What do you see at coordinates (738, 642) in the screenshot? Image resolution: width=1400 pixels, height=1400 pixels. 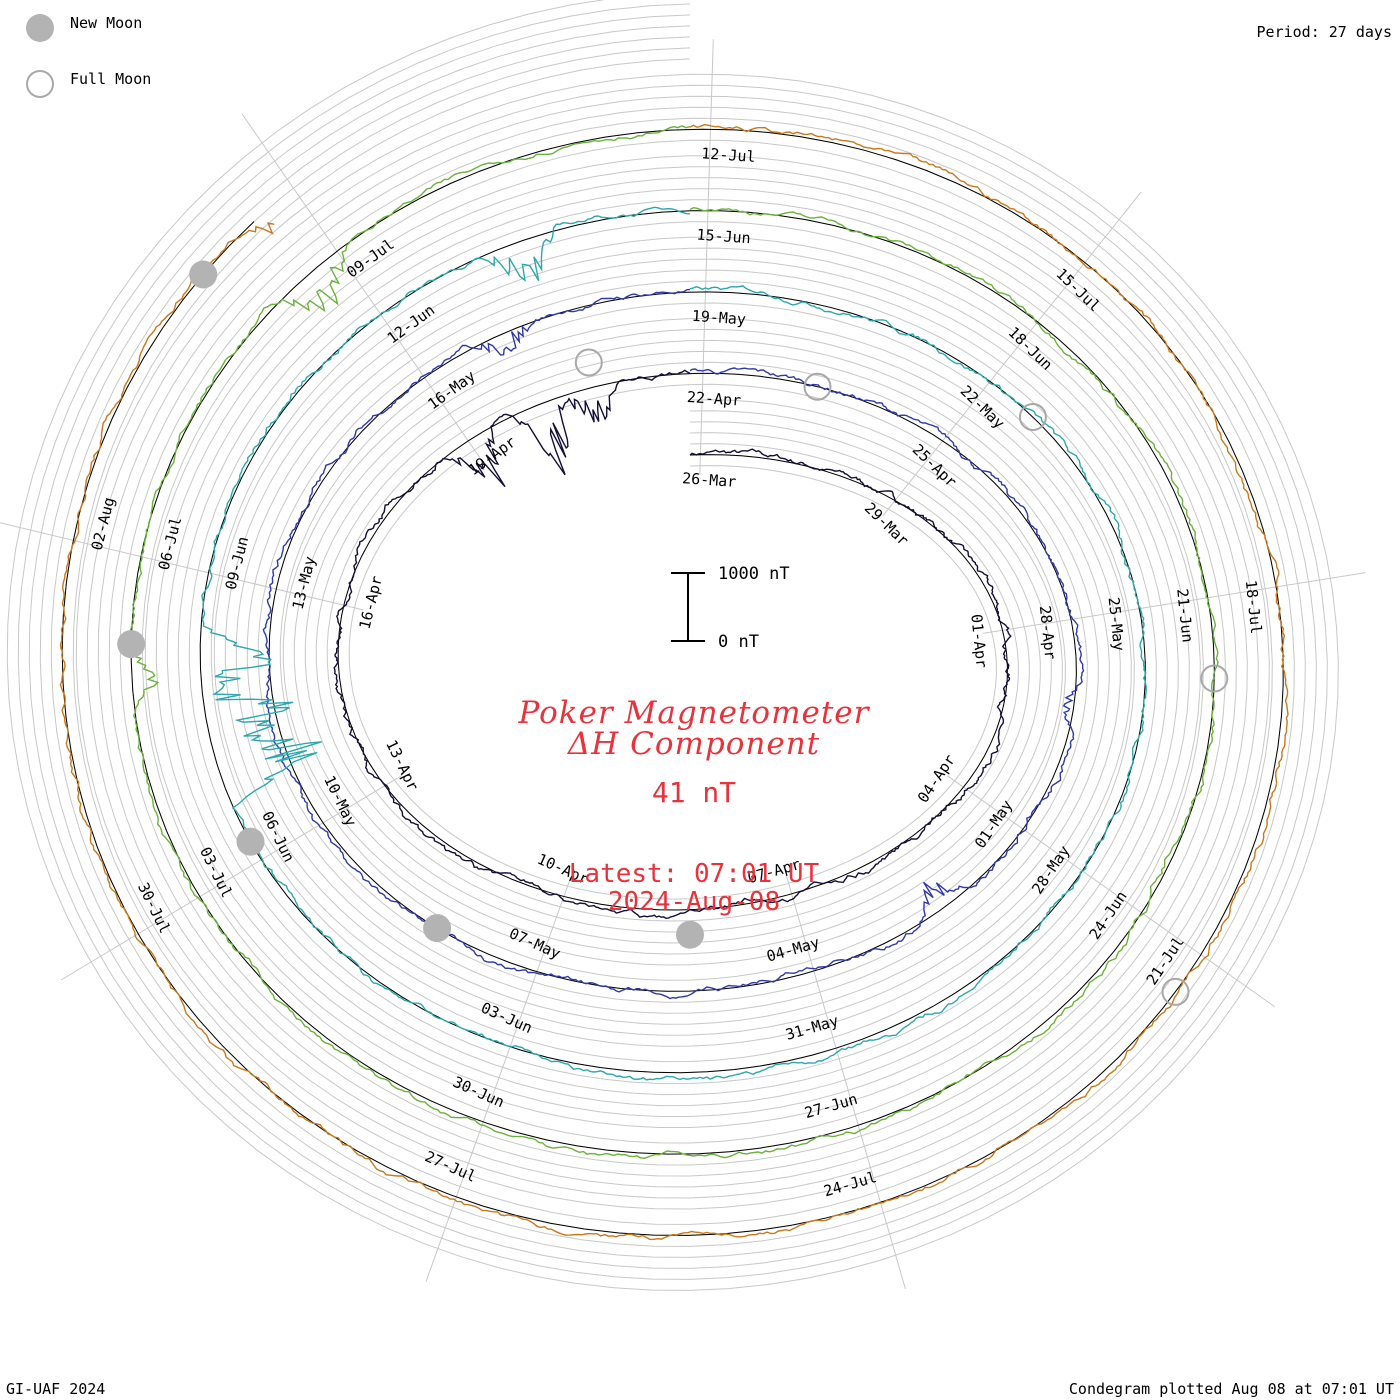 I see `scale-bar-bottom-label: 0 nT` at bounding box center [738, 642].